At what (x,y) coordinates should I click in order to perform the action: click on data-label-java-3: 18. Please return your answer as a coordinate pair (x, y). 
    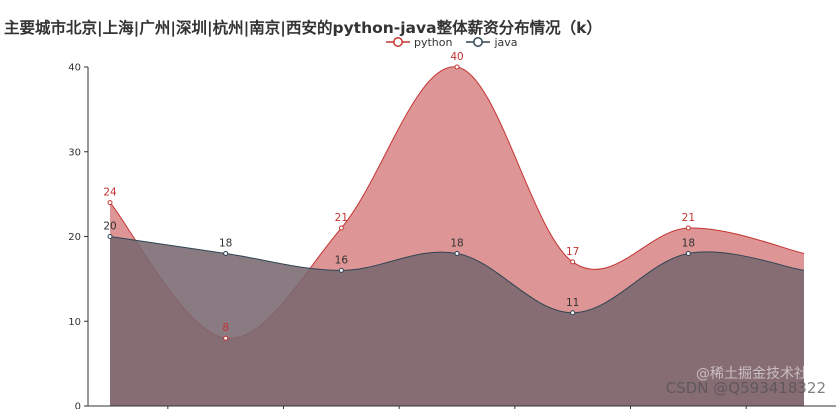
    Looking at the image, I should click on (456, 243).